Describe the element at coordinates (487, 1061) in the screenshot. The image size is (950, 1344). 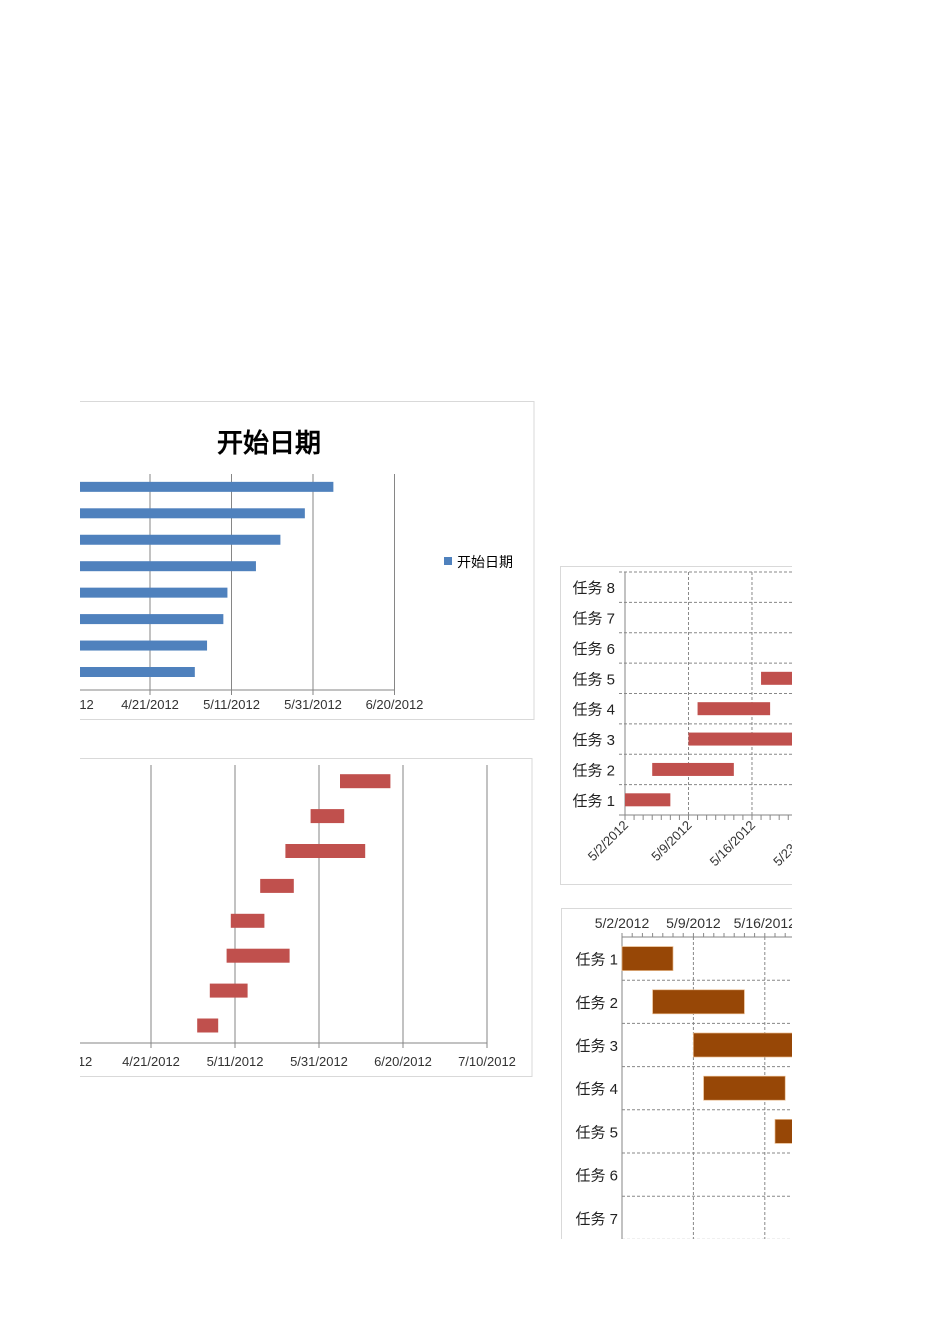
I see `x-tick-label: 7/10/2012` at that location.